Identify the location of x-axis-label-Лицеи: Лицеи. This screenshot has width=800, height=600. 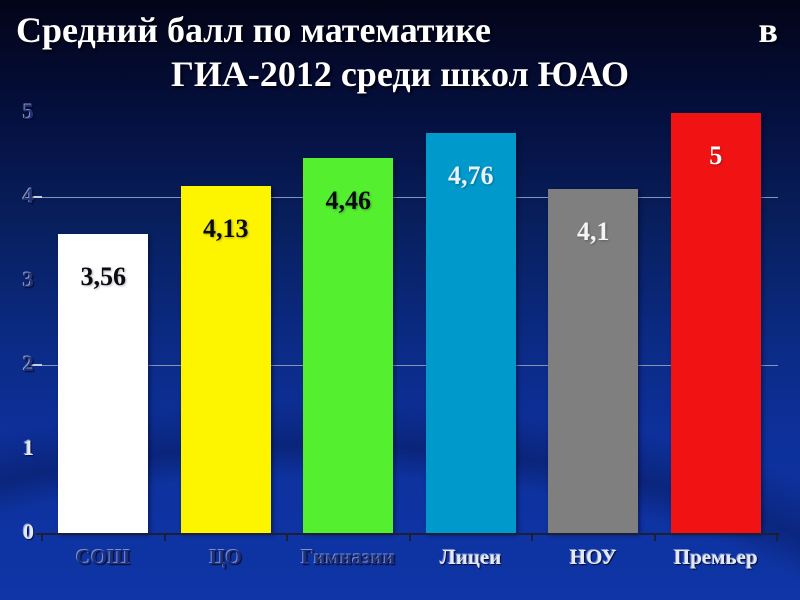
(471, 557).